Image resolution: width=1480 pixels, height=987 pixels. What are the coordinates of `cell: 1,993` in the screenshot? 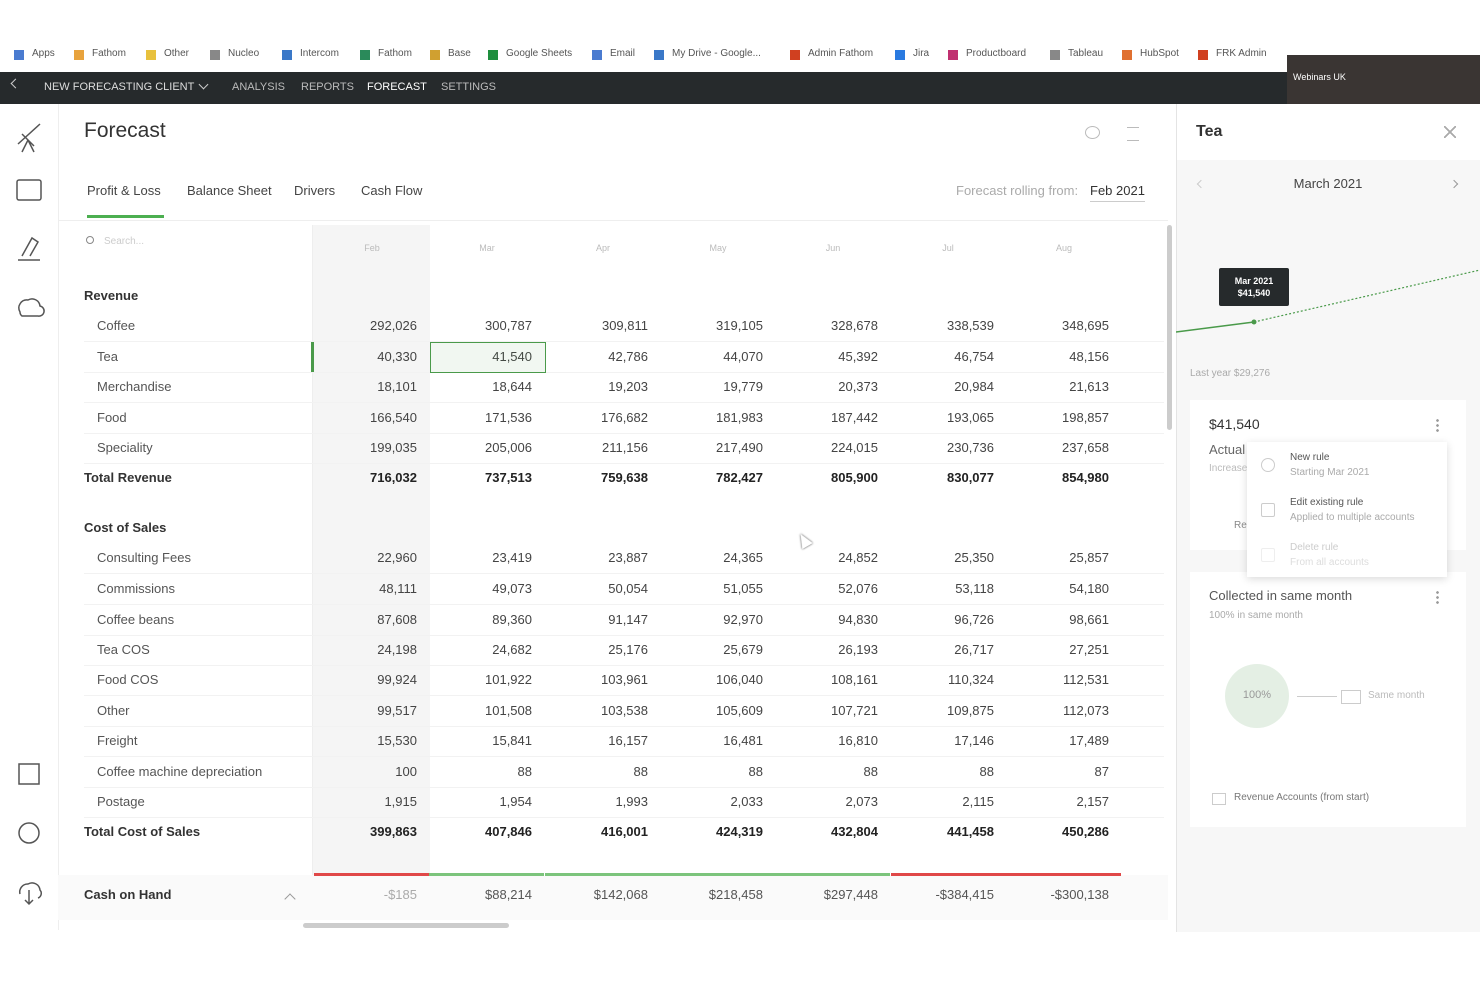 It's located at (631, 801).